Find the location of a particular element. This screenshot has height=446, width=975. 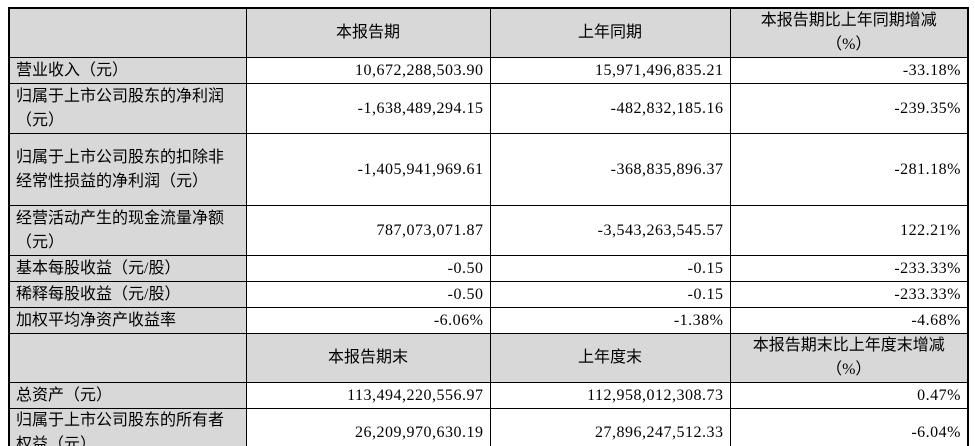

prior-value: 27,896,247,512.33 is located at coordinates (610, 427).